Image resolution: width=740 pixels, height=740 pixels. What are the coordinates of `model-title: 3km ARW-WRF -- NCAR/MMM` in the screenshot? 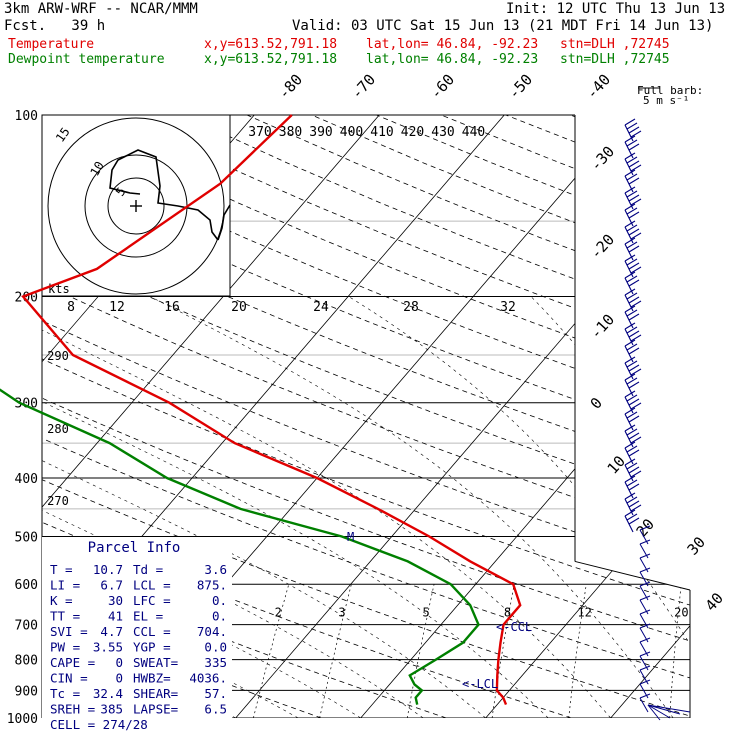 It's located at (101, 9).